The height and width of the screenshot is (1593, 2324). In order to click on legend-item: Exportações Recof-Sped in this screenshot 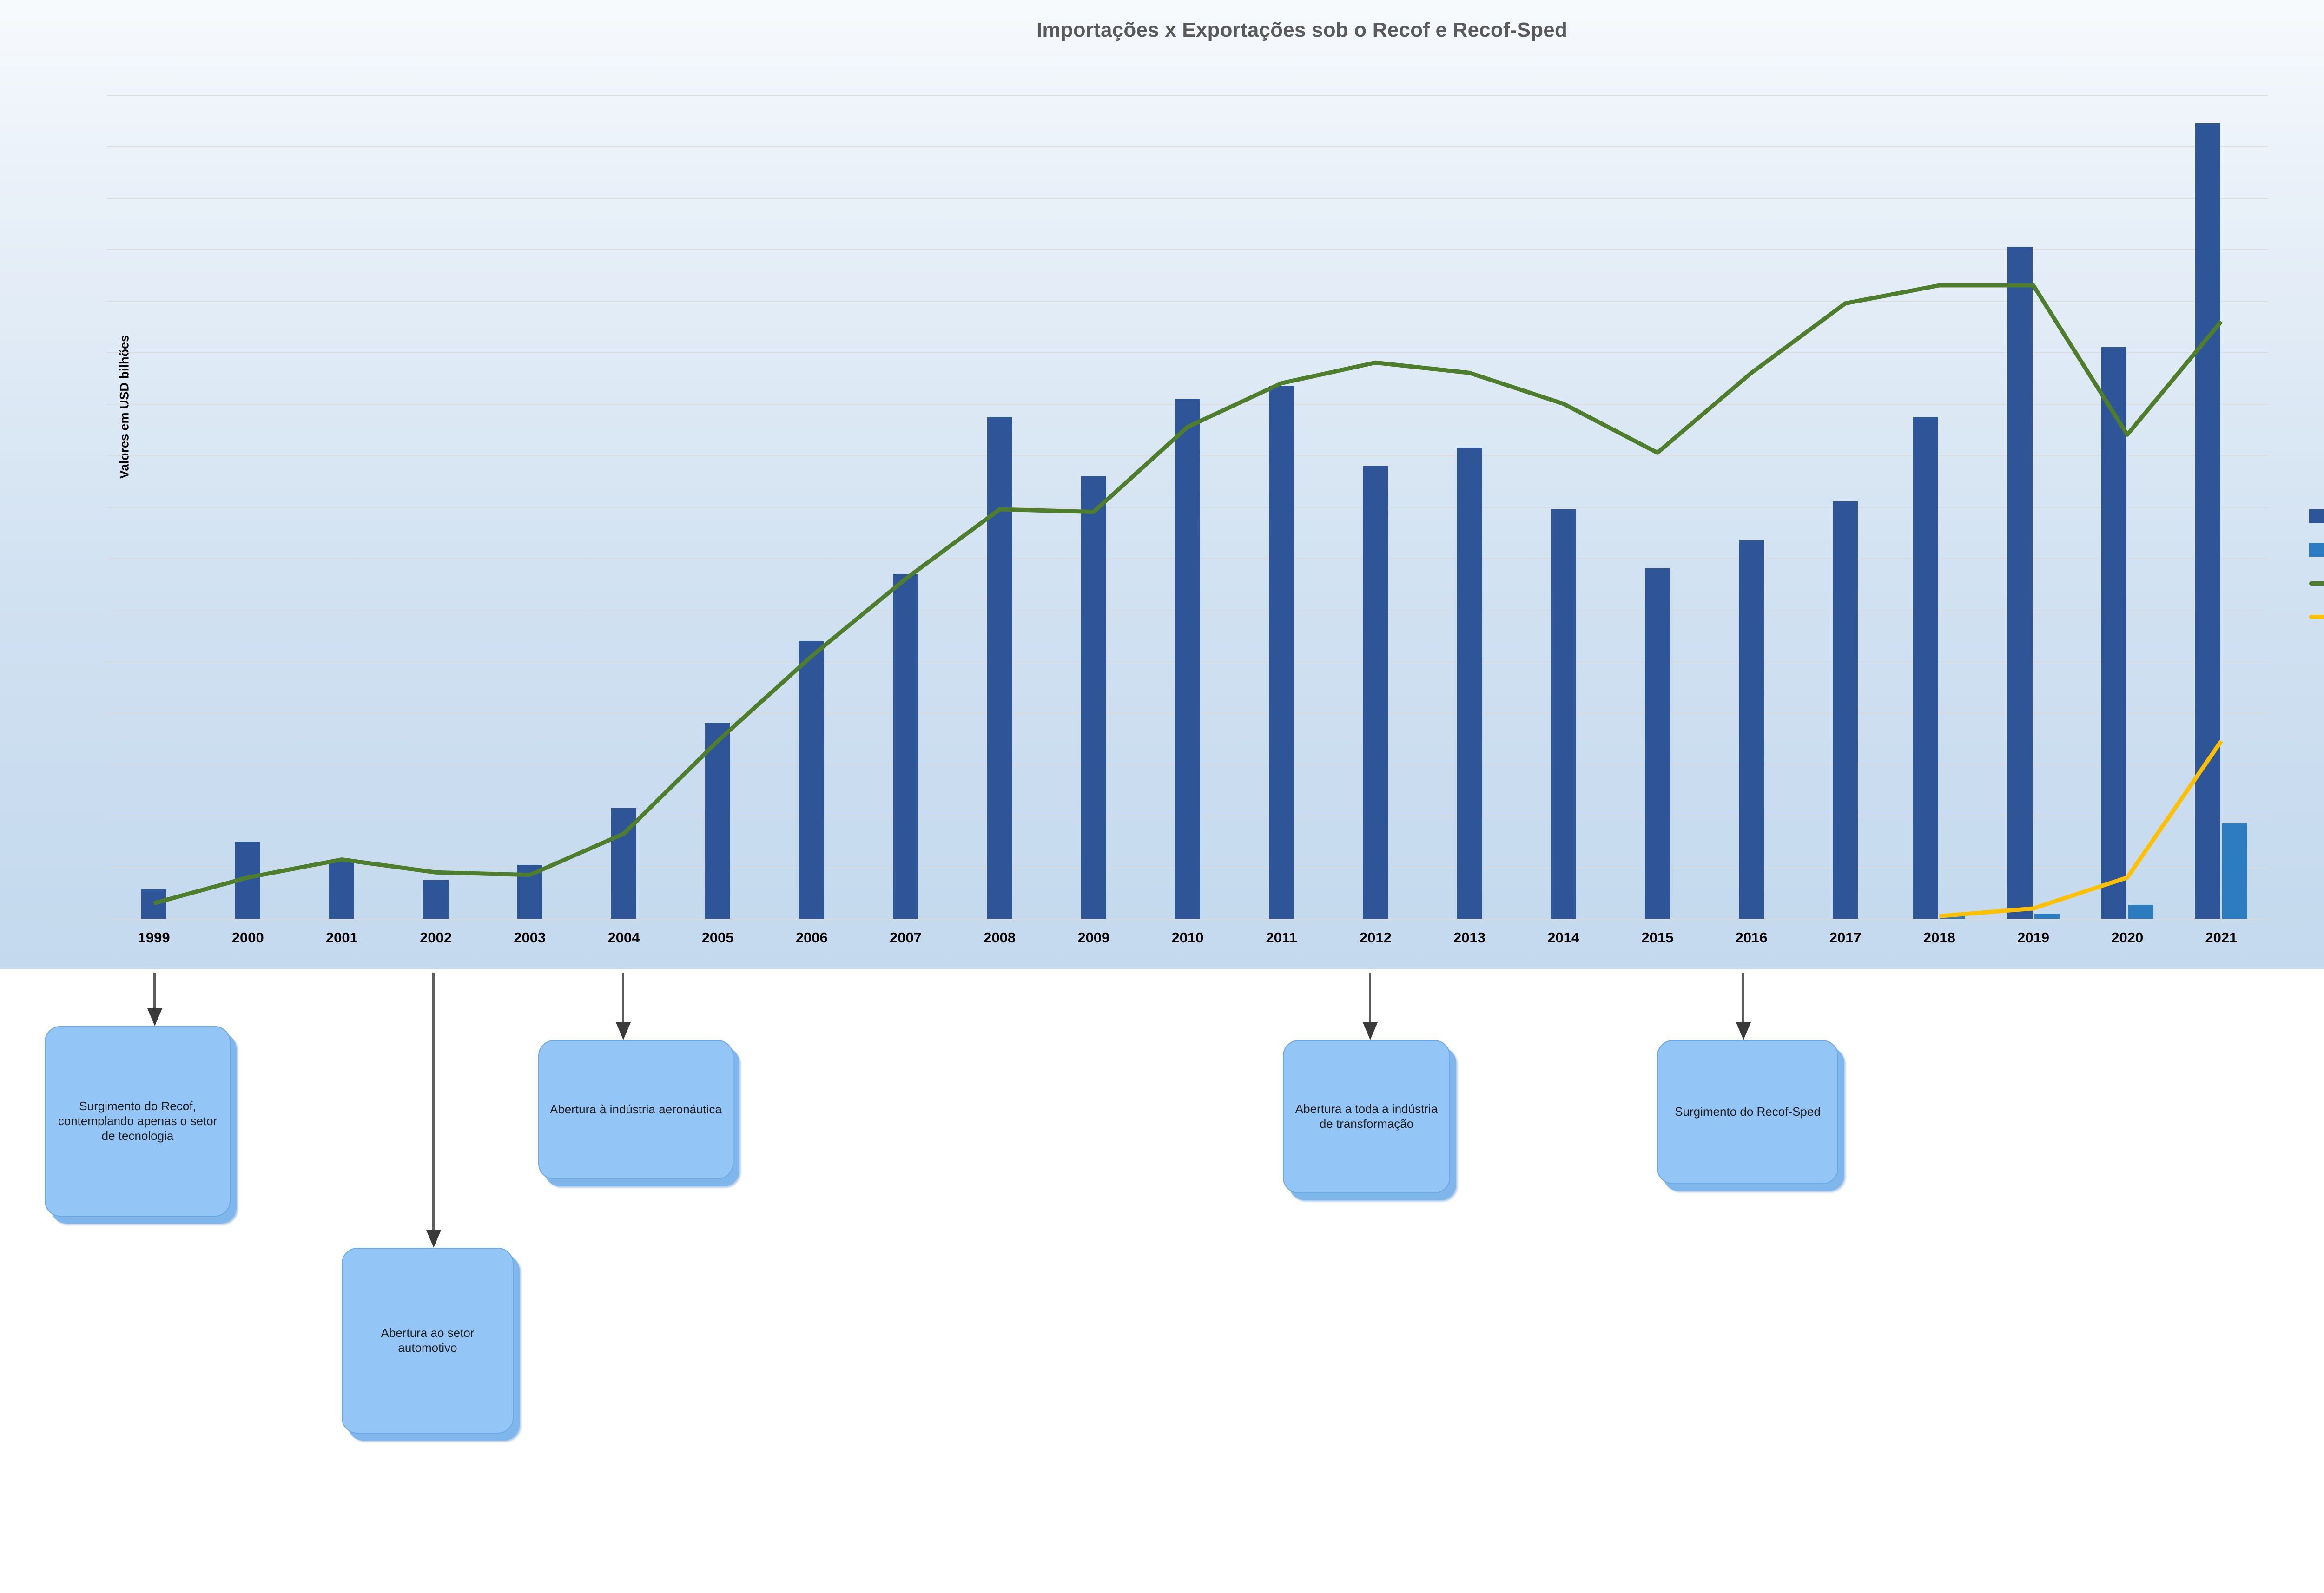, I will do `click(2316, 616)`.